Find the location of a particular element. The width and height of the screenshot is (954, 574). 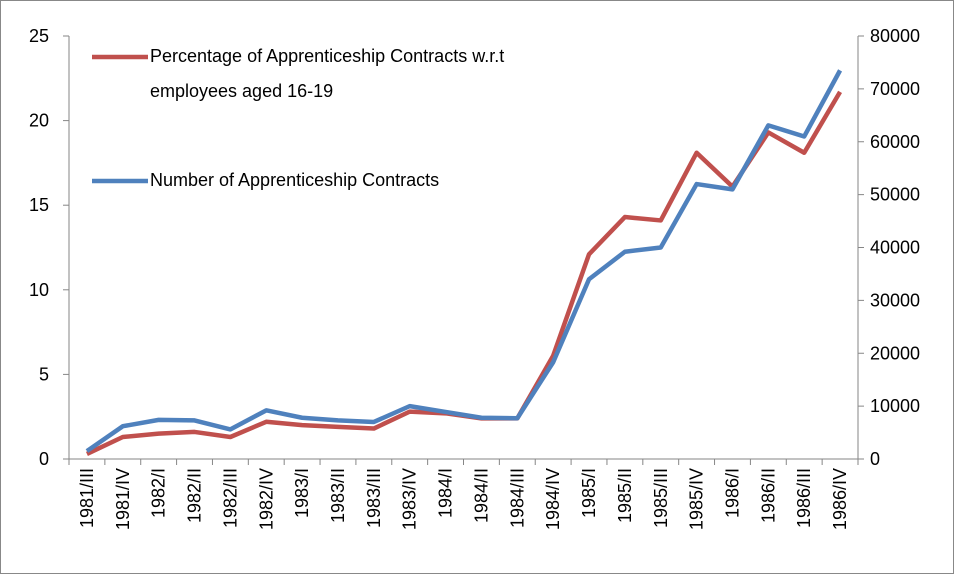

x-tick-label: 1984/IV is located at coordinates (553, 499).